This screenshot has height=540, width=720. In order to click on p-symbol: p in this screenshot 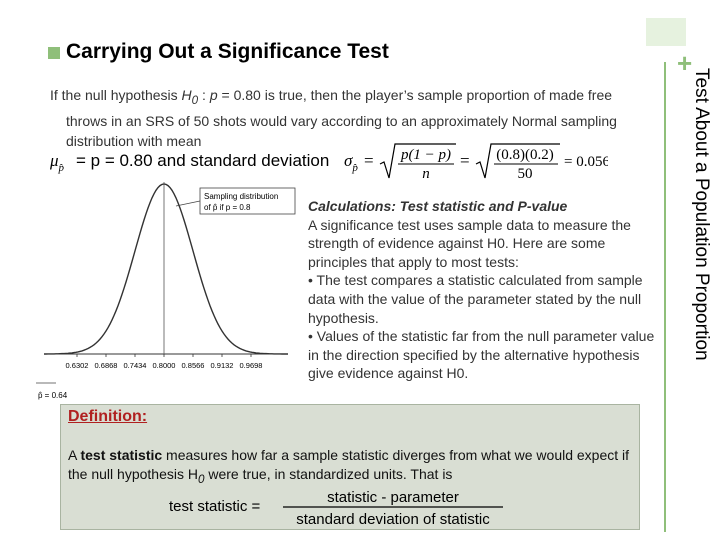, I will do `click(213, 95)`.